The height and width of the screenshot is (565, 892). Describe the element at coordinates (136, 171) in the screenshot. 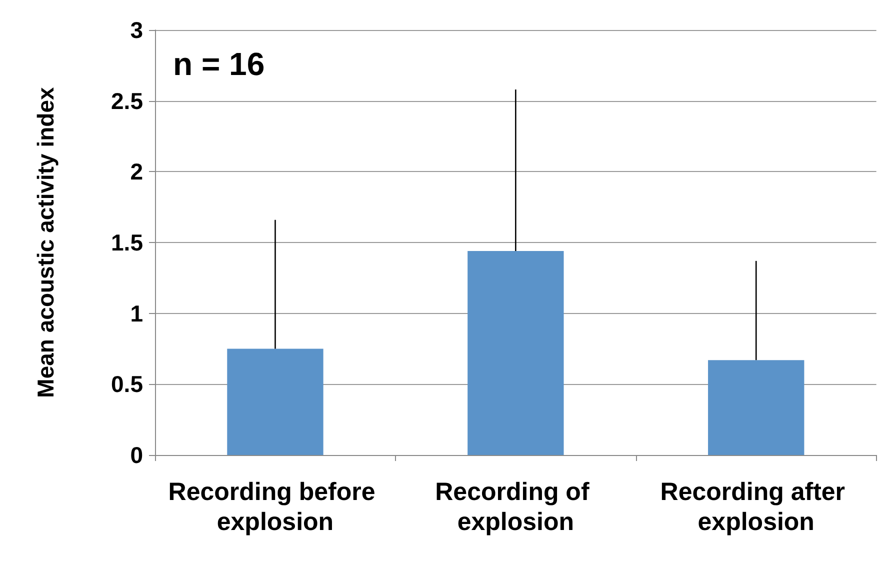

I see `y-tick-label: 2` at that location.